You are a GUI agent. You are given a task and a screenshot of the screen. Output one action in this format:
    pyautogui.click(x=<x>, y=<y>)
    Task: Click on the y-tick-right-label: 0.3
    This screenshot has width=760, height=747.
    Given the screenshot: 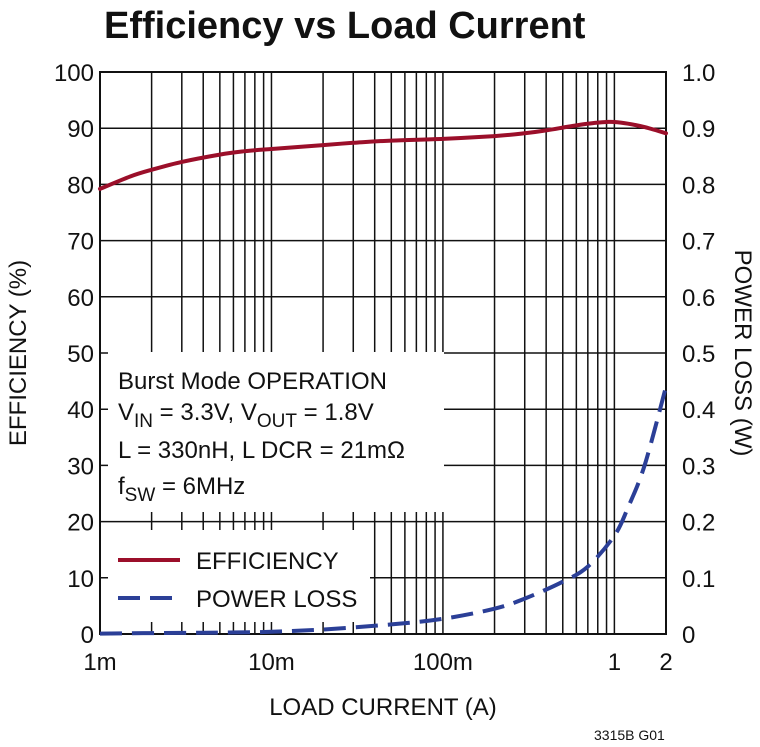 What is the action you would take?
    pyautogui.click(x=698, y=466)
    